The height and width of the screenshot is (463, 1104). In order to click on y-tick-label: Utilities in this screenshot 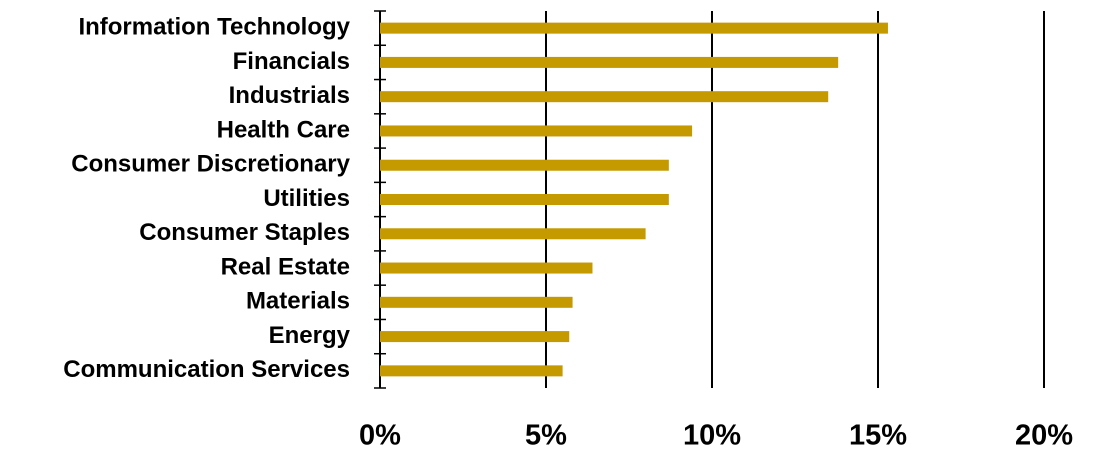, I will do `click(306, 198)`.